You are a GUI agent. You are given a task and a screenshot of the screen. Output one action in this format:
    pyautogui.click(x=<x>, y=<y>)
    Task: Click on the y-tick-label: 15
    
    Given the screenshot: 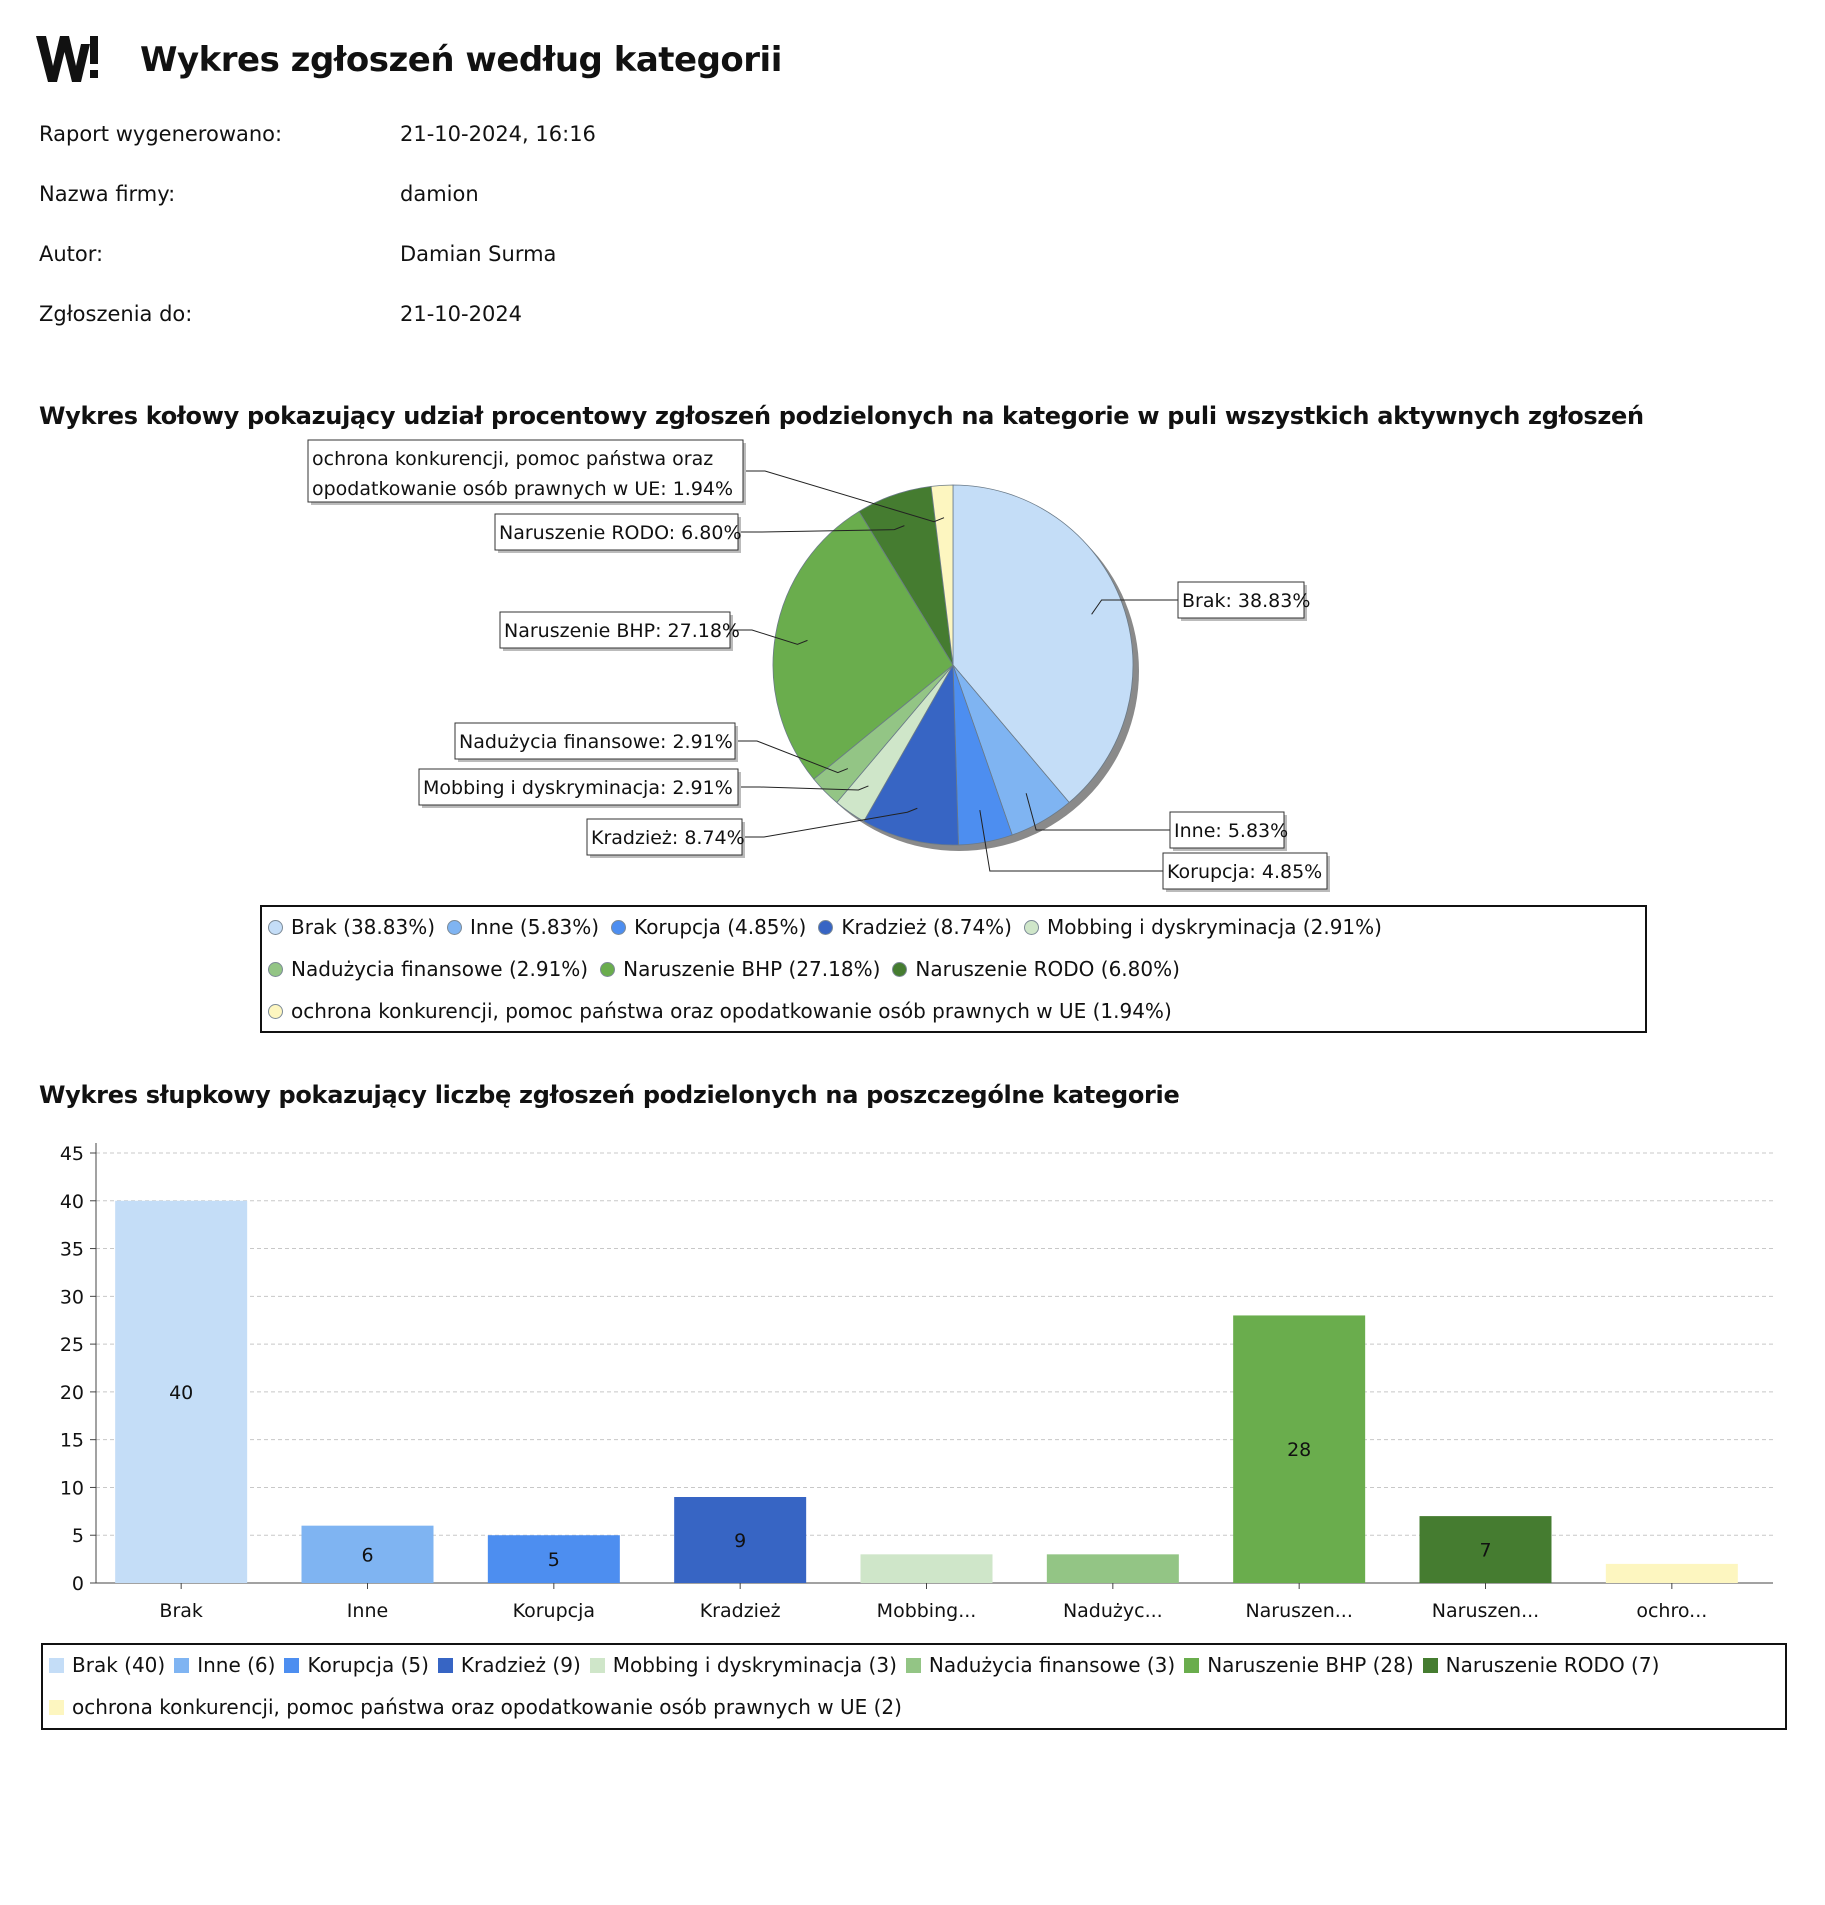 What is the action you would take?
    pyautogui.click(x=72, y=1441)
    